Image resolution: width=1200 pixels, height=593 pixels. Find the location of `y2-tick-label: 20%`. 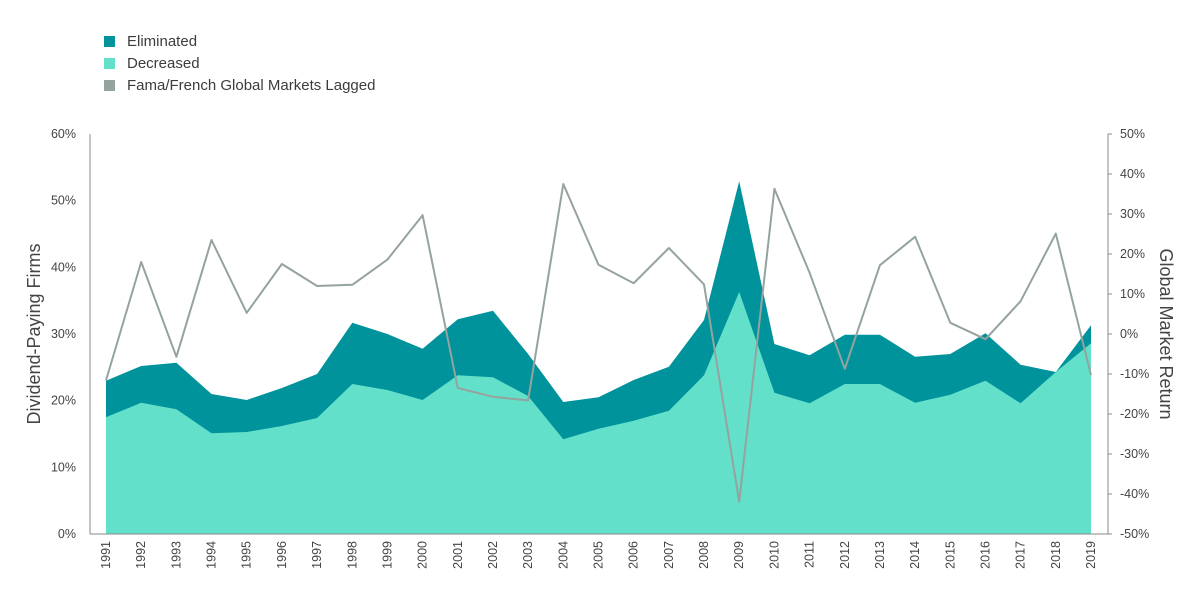

y2-tick-label: 20% is located at coordinates (1132, 254).